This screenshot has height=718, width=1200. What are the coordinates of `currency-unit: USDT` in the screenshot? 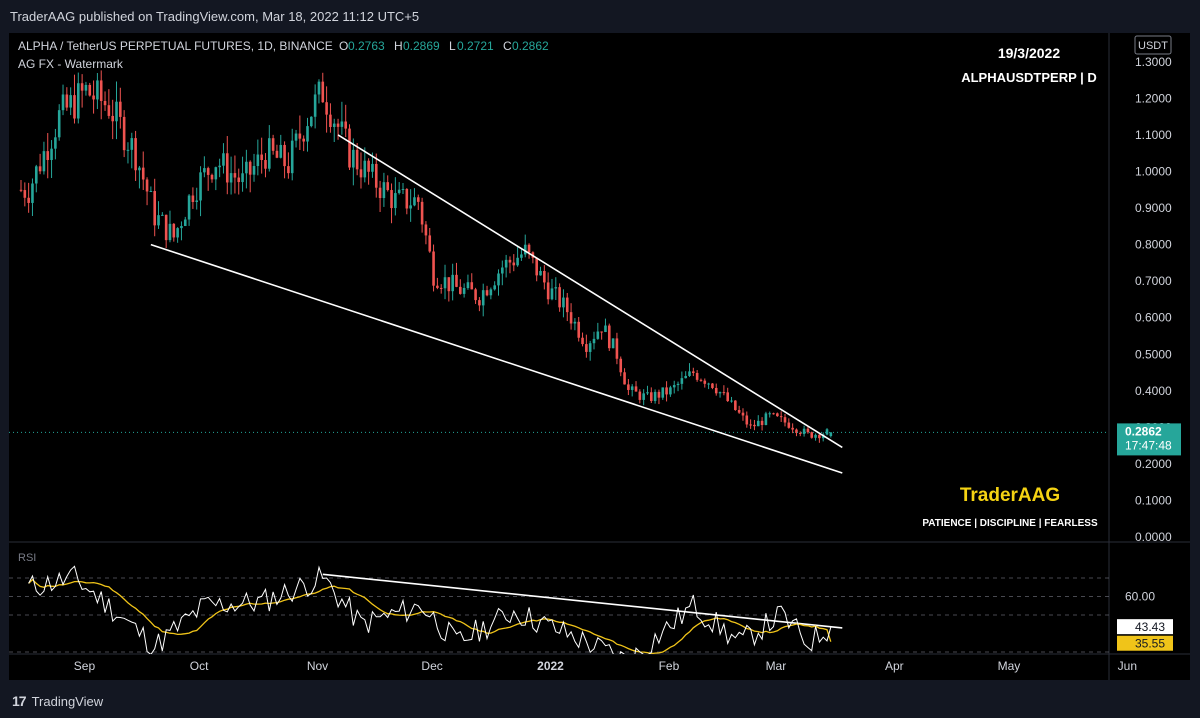 It's located at (1153, 46).